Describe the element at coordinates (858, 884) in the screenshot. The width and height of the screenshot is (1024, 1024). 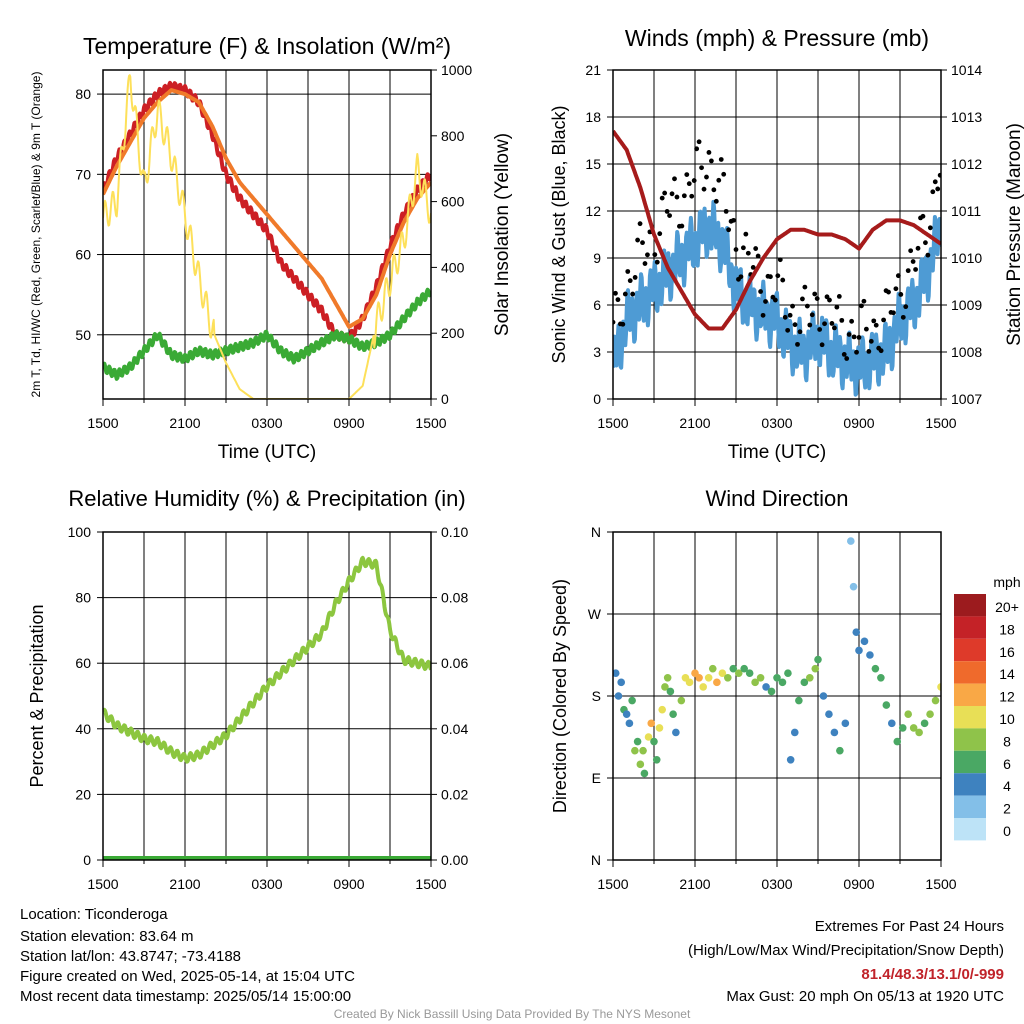
I see `x-tick-label: 0900` at that location.